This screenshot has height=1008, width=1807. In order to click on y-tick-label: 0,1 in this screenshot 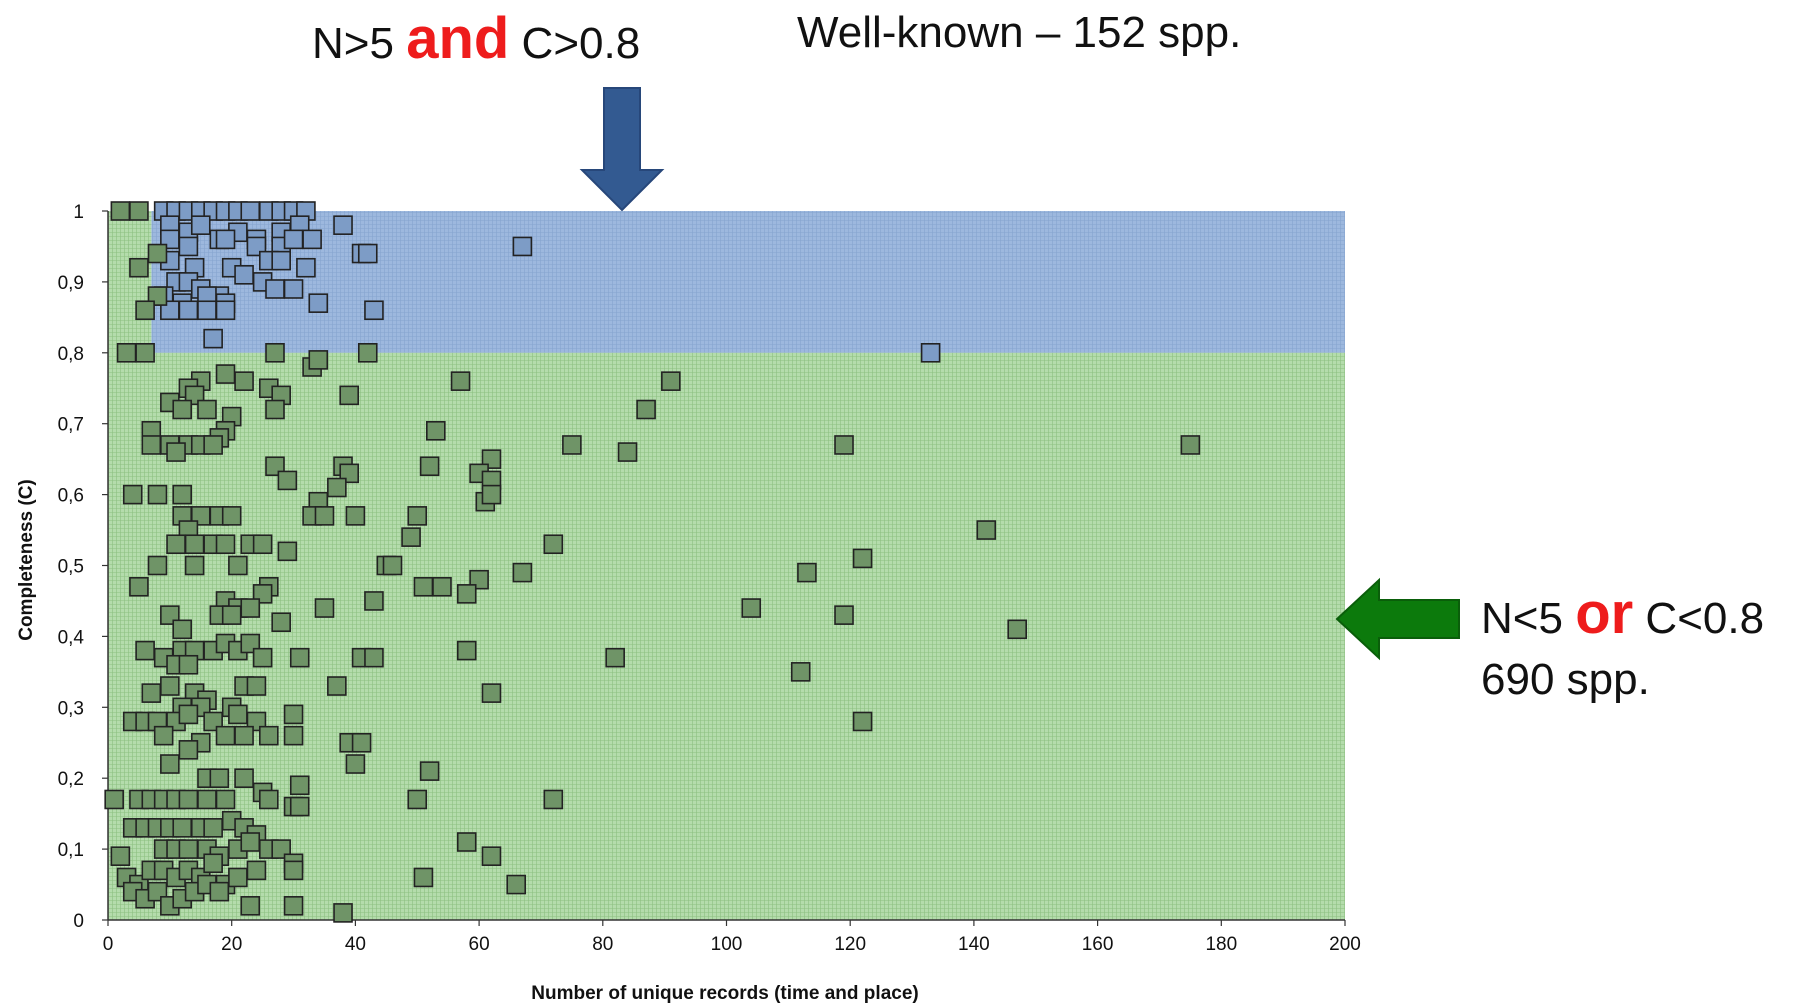, I will do `click(71, 850)`.